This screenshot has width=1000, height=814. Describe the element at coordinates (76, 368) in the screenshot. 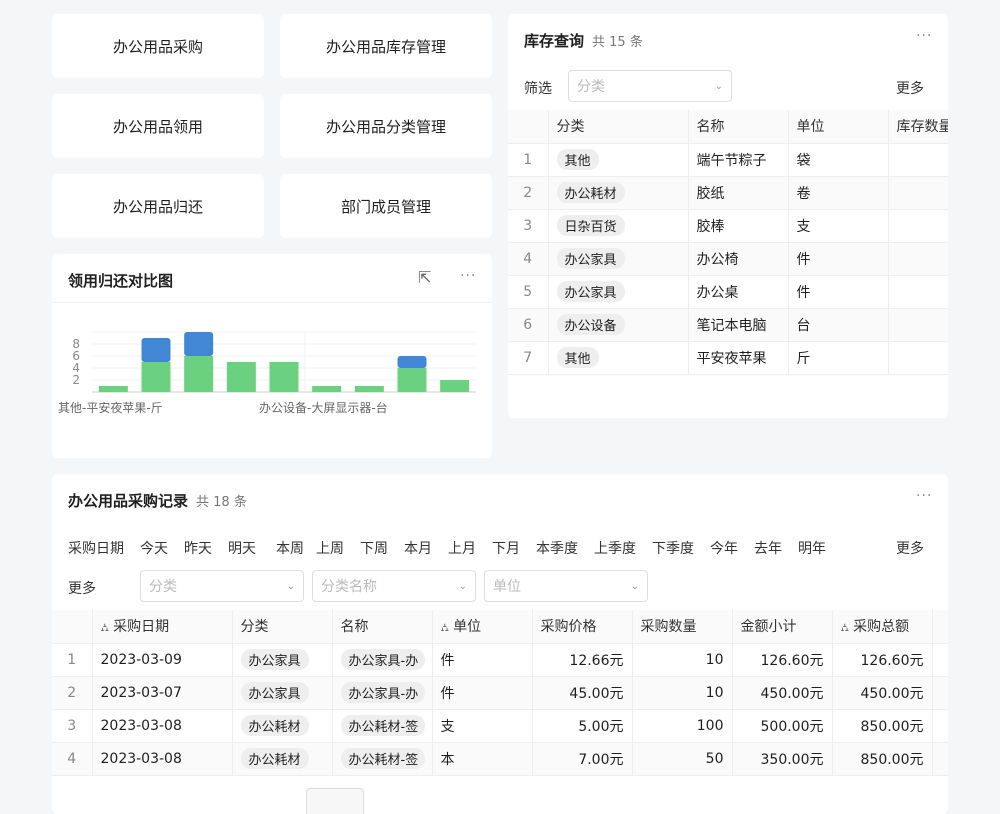

I see `y-tick-label: 4` at that location.